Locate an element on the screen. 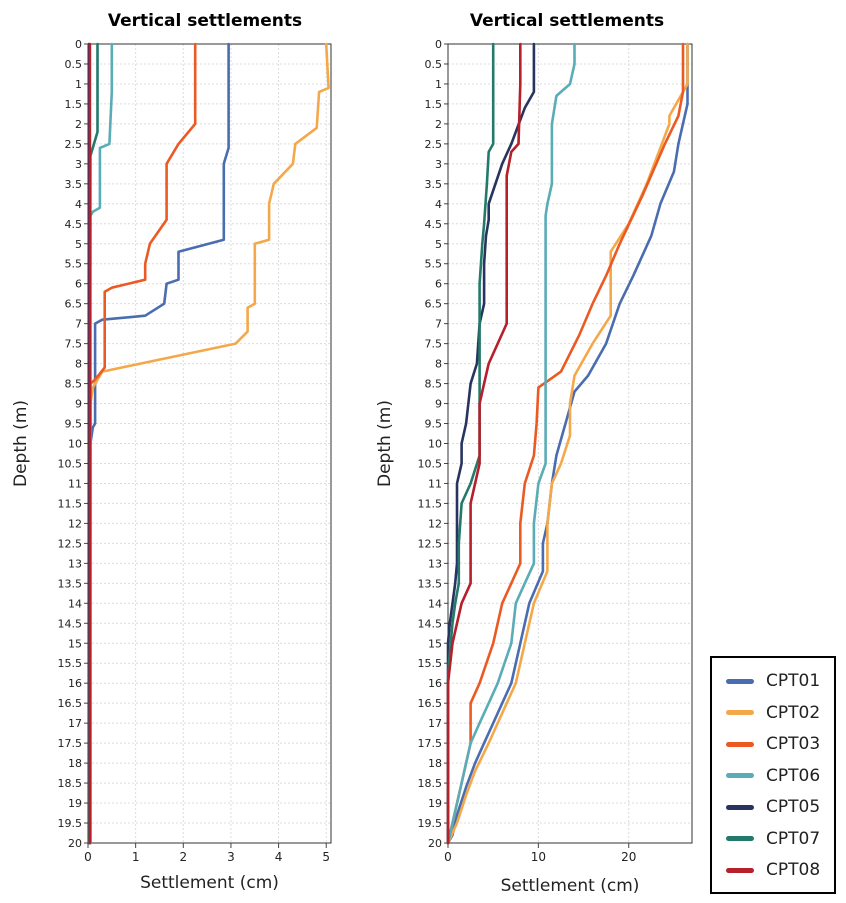 This screenshot has height=903, width=846. chart-1-ytick-label: 9 is located at coordinates (78, 404).